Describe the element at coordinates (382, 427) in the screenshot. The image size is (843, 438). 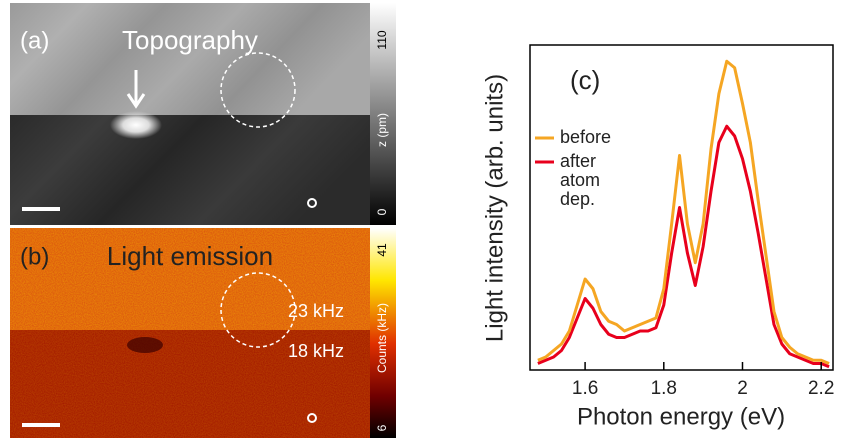
I see `colorbar-tick: 6` at that location.